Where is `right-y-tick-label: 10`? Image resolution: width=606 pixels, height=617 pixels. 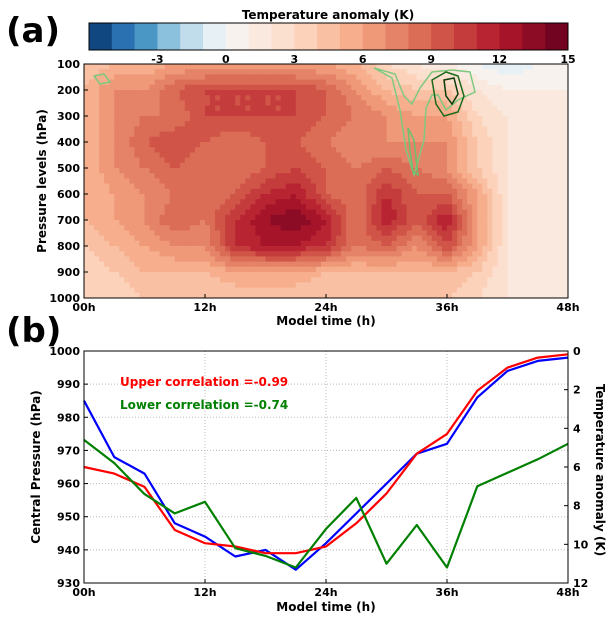
right-y-tick-label: 10 is located at coordinates (581, 544).